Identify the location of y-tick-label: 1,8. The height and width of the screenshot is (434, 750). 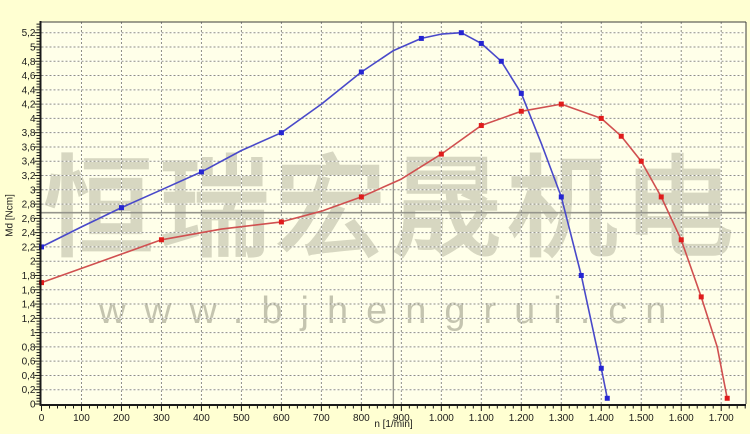
(29, 276).